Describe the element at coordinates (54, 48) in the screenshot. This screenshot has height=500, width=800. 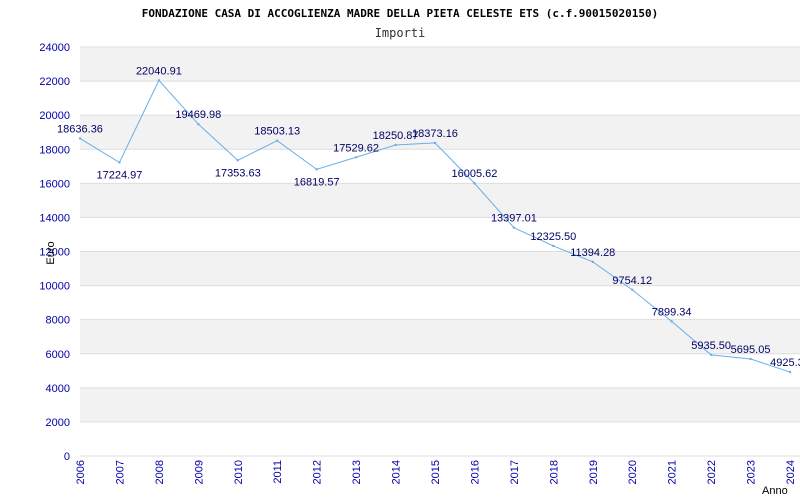
I see `y-tick-label: 24000` at that location.